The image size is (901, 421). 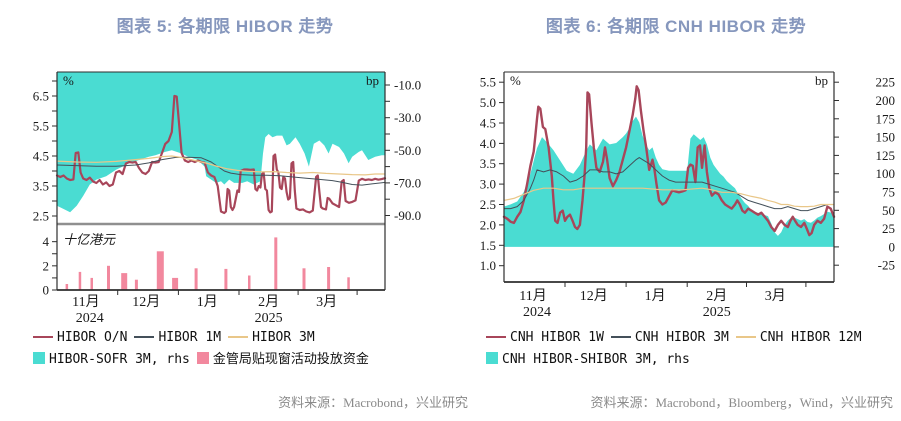 I want to click on left-axis-label: 4.0, so click(x=488, y=143).